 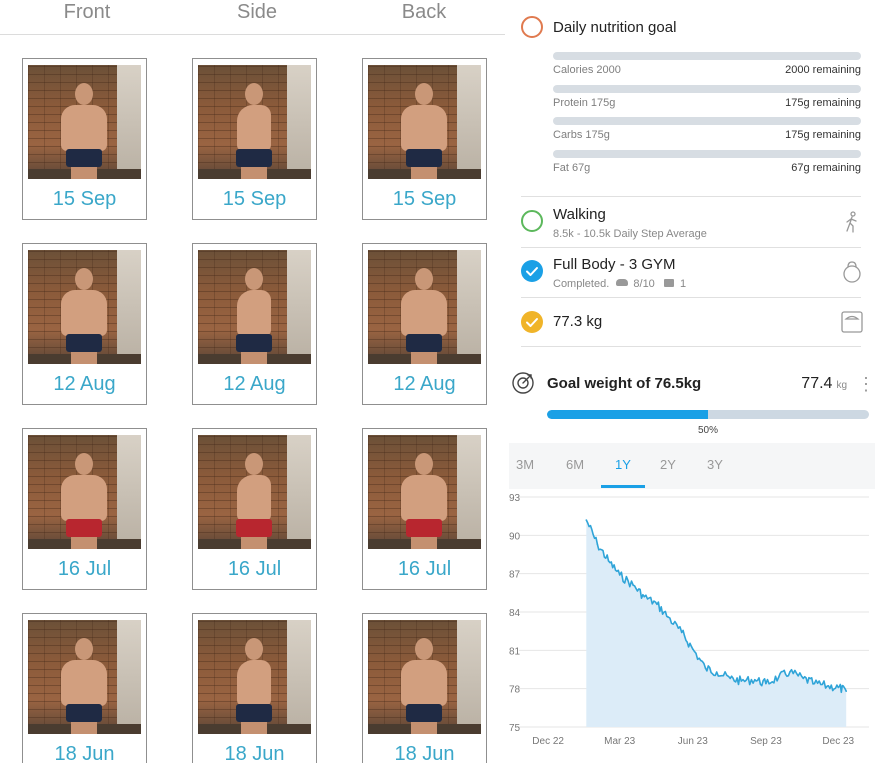 What do you see at coordinates (615, 27) in the screenshot?
I see `nutrition-goal-title: Daily nutrition goal` at bounding box center [615, 27].